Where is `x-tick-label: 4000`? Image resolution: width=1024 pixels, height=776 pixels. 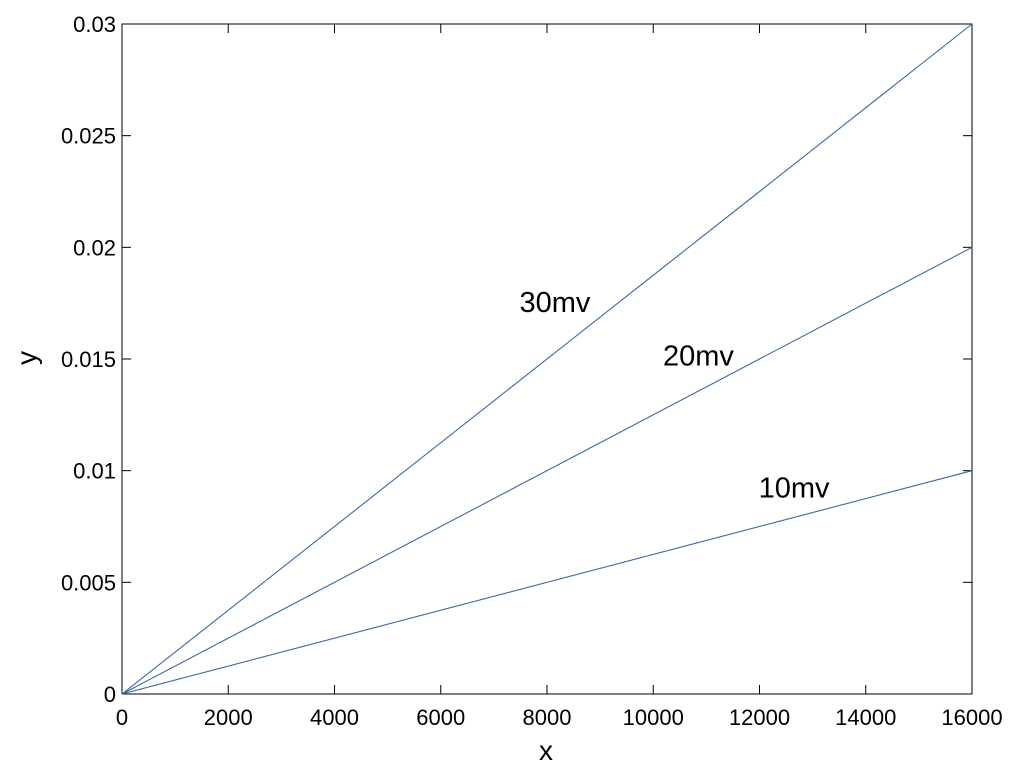
x-tick-label: 4000 is located at coordinates (334, 717).